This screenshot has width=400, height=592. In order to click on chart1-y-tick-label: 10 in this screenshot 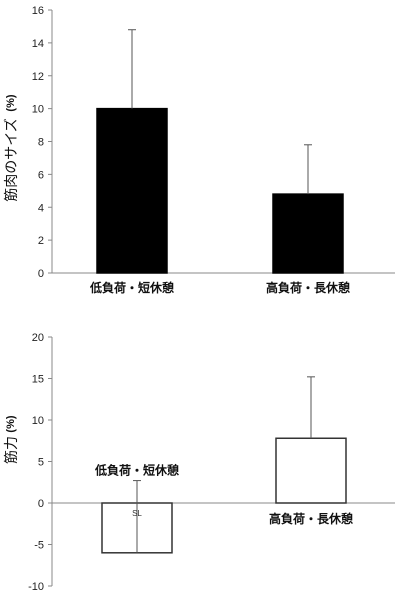, I will do `click(38, 110)`.